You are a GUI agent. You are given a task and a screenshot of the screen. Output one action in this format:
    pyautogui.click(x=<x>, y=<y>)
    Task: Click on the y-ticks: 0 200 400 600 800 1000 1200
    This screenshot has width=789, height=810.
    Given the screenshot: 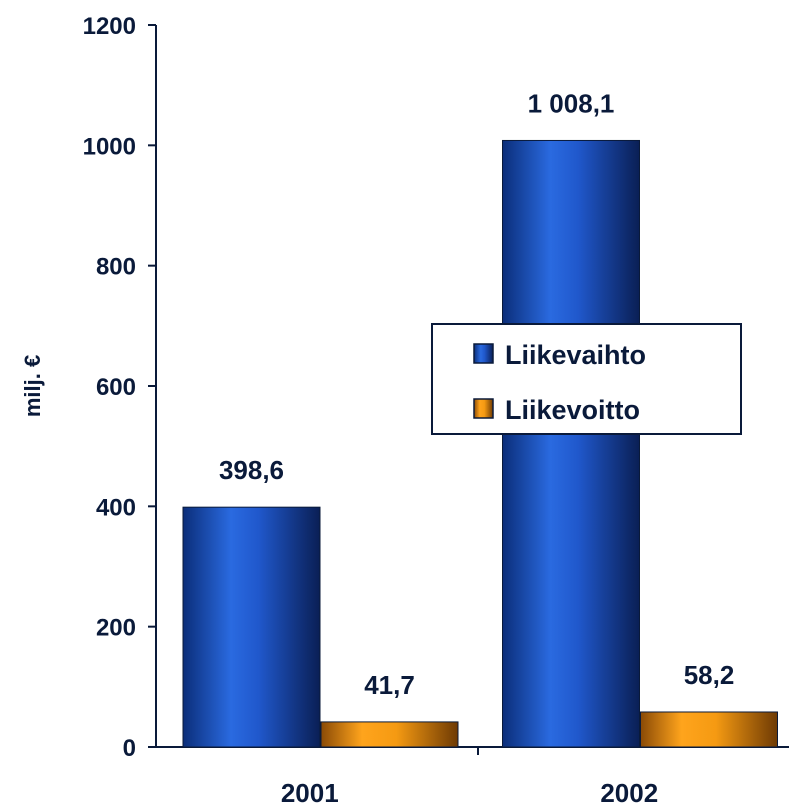 What is the action you would take?
    pyautogui.click(x=119, y=387)
    